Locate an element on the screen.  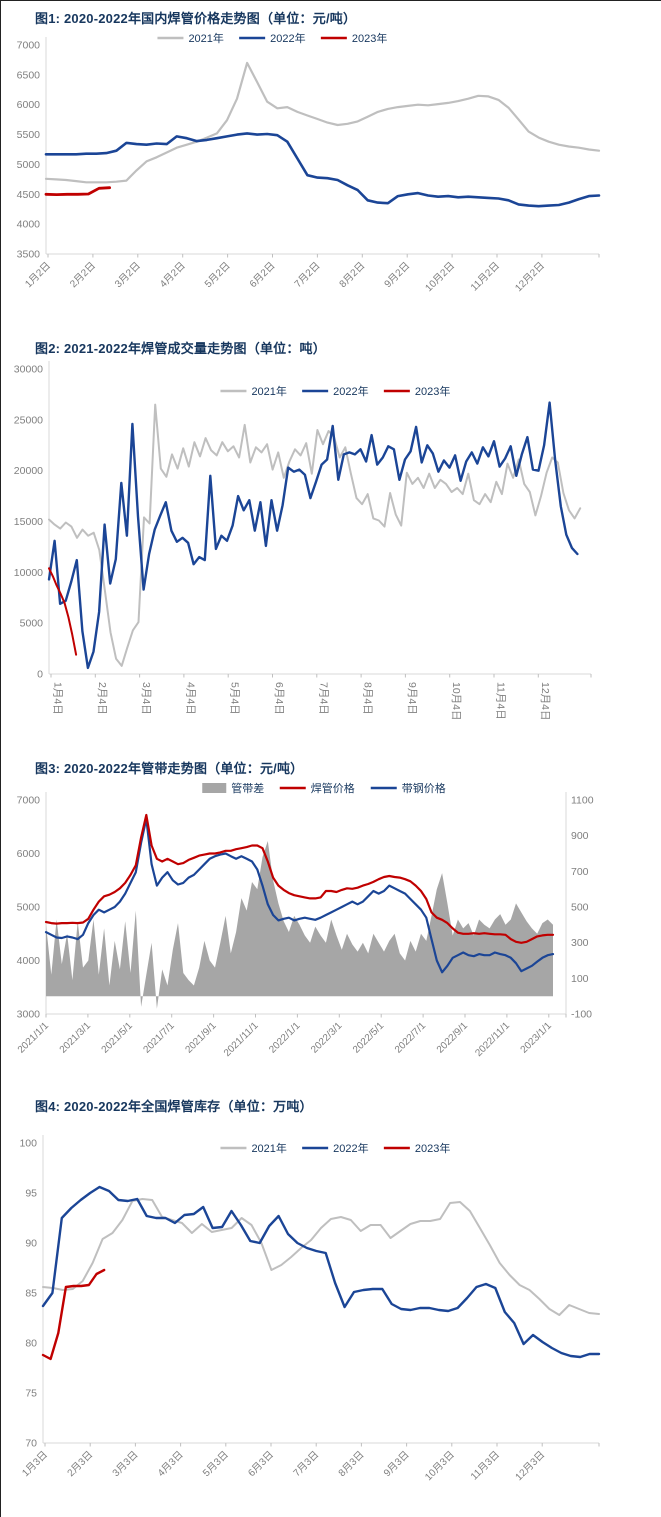
series-line-带钢价格 is located at coordinates (299, 895).